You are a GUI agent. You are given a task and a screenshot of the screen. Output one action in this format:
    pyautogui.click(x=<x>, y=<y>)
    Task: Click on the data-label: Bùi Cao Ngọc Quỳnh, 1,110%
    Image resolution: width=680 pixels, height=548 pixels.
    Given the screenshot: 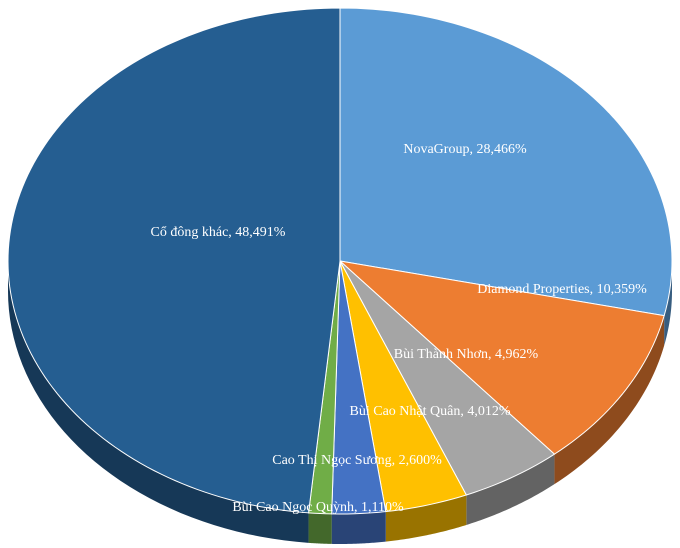 What is the action you would take?
    pyautogui.click(x=318, y=507)
    